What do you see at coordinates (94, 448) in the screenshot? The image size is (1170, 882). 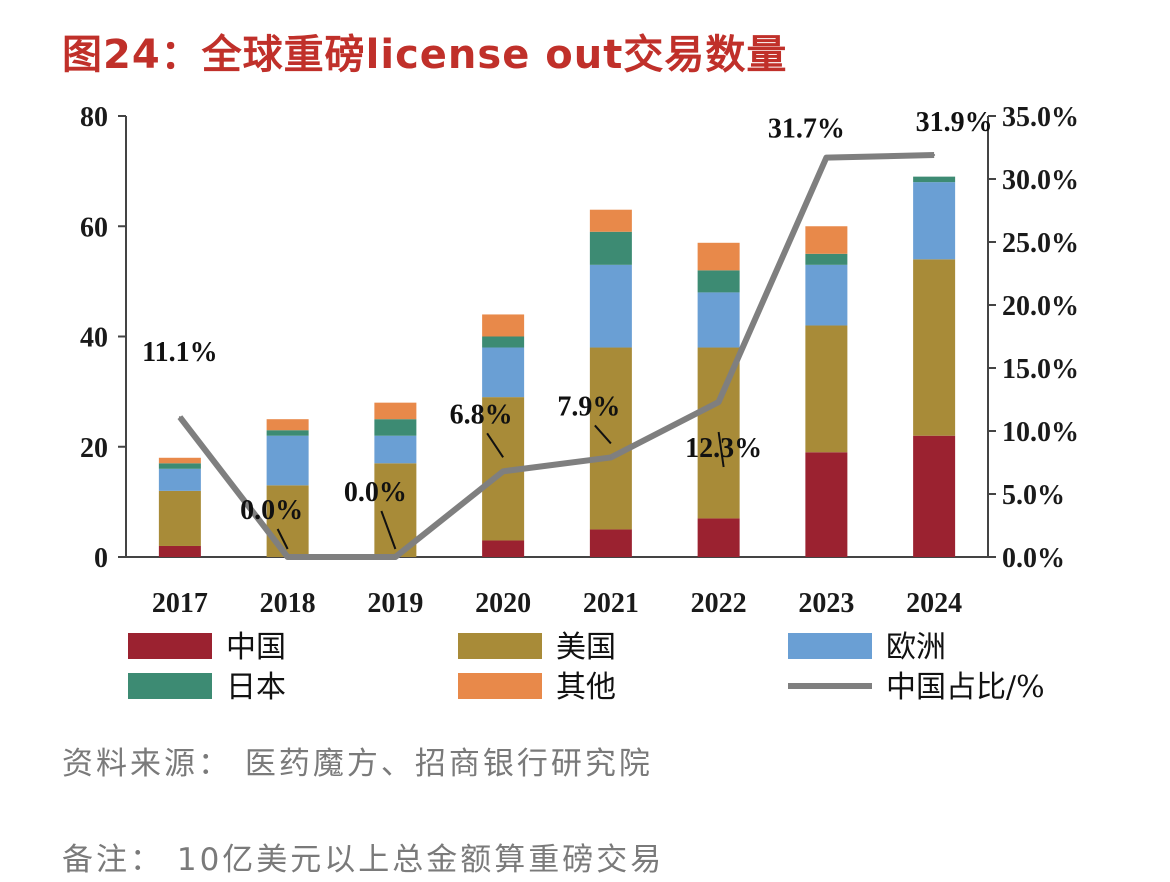 I see `y-left-tick-label: 20` at bounding box center [94, 448].